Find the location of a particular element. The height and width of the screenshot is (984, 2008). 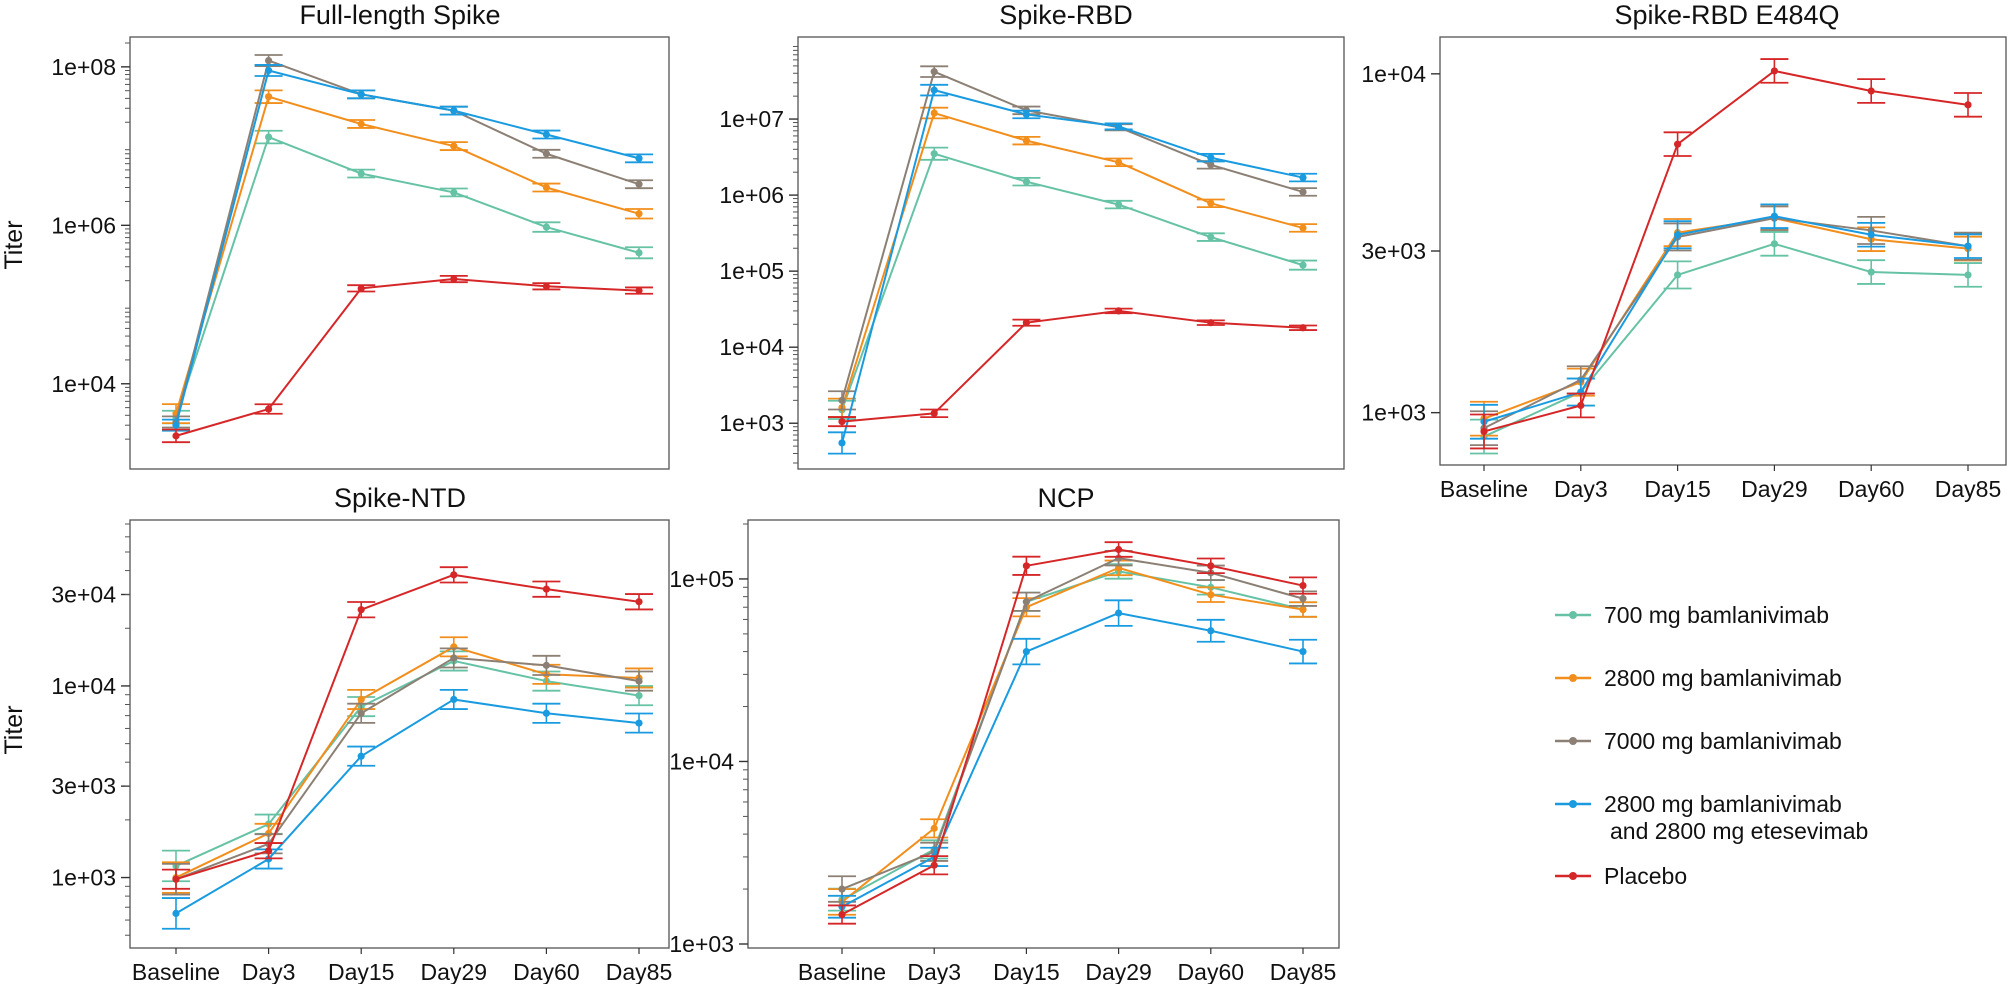

panel-title-spike-rbd: Spike-RBD is located at coordinates (1066, 15).